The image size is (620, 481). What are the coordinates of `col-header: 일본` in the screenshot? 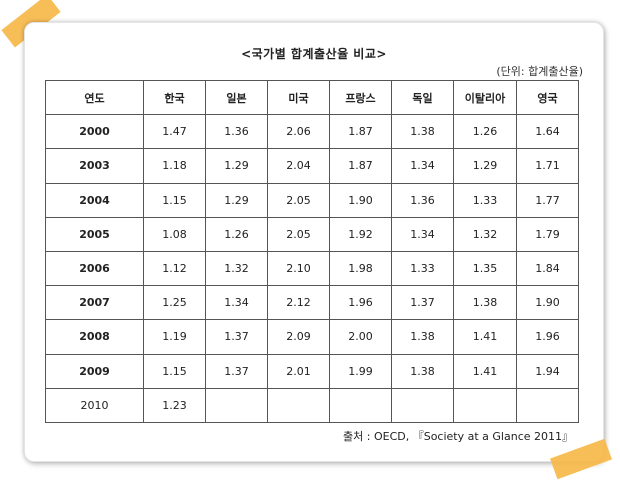 It's located at (236, 97).